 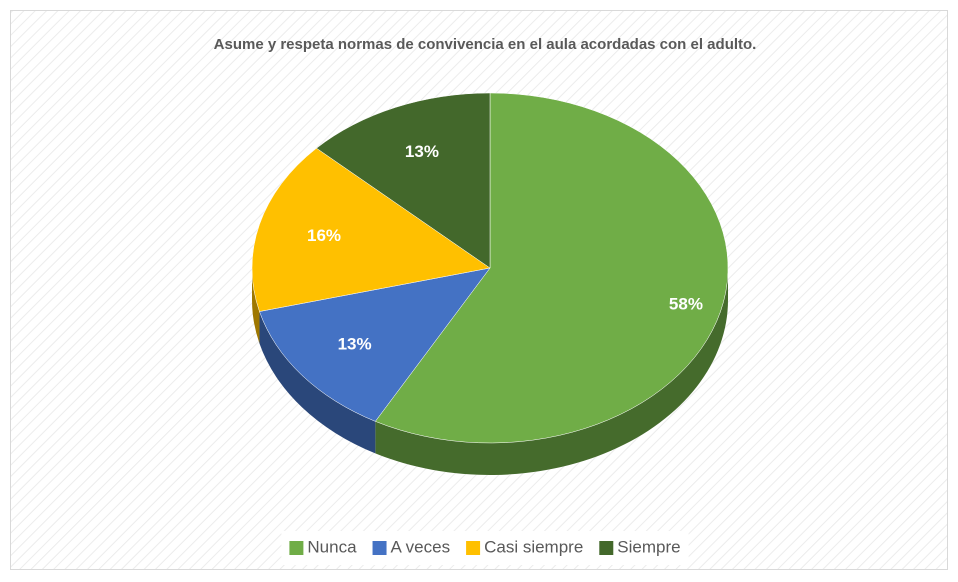 I want to click on data-label: 58%, so click(x=686, y=303).